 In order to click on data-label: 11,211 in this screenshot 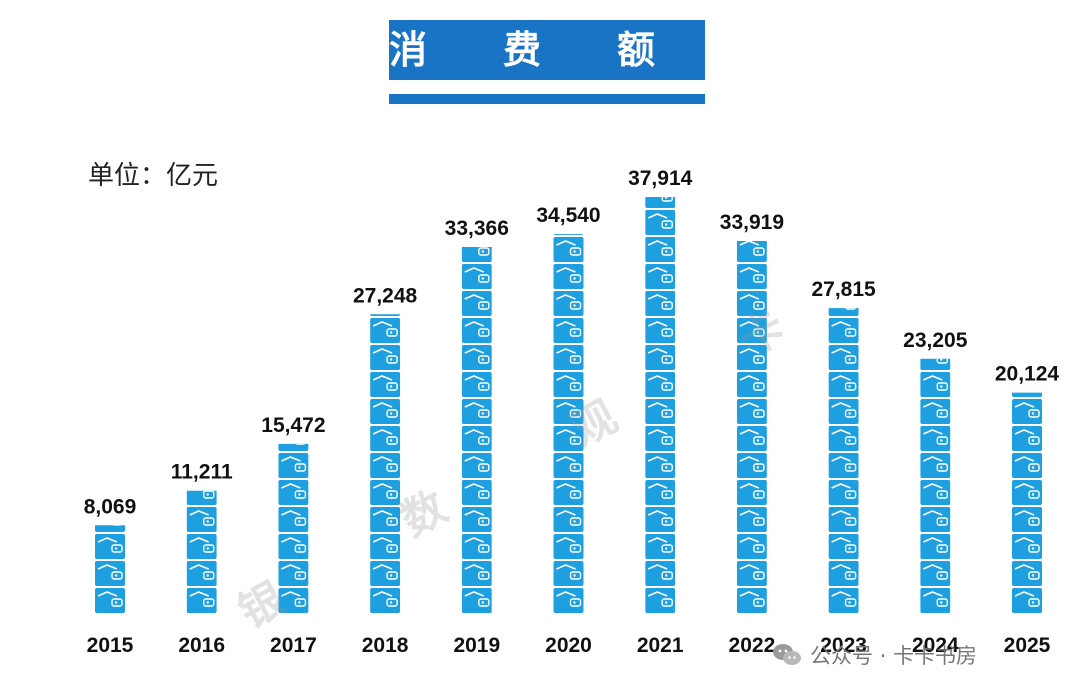, I will do `click(202, 472)`.